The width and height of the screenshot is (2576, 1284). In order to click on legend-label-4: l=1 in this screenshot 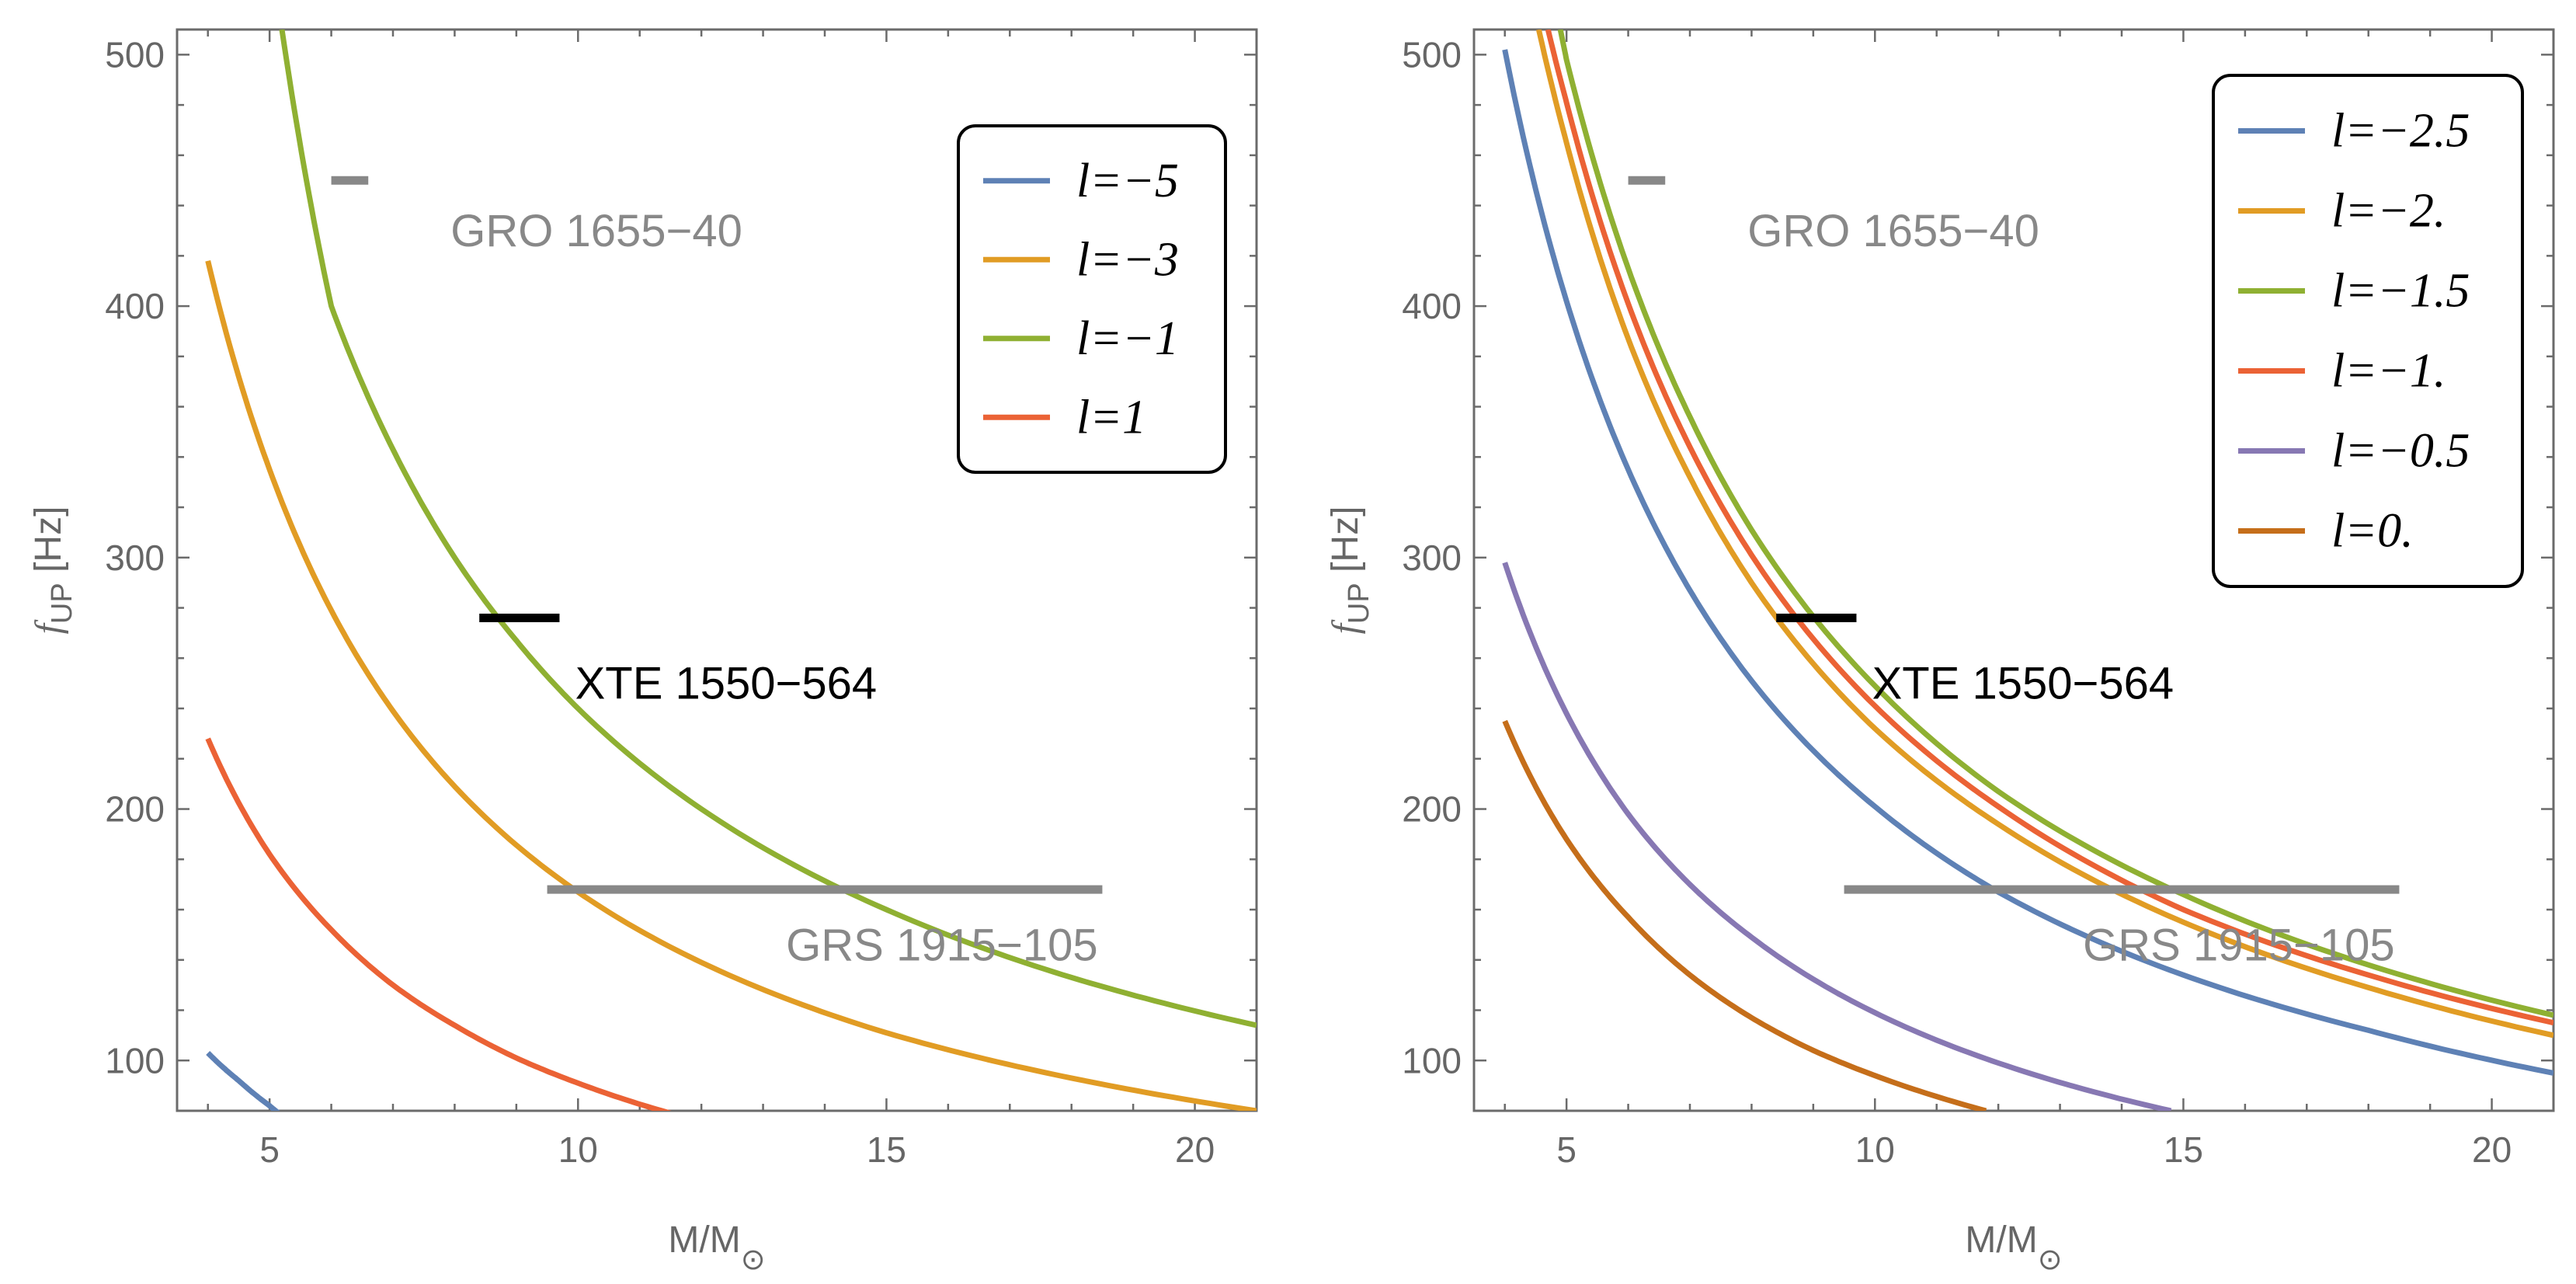, I will do `click(1111, 417)`.